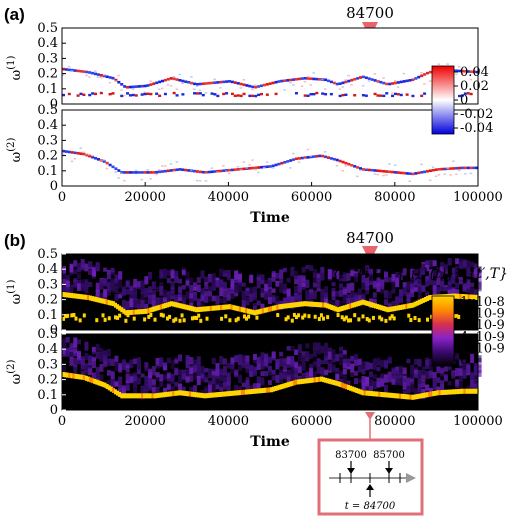 The image size is (520, 516). Describe the element at coordinates (474, 86) in the screenshot. I see `colorbar-tick-label: 0.02` at that location.